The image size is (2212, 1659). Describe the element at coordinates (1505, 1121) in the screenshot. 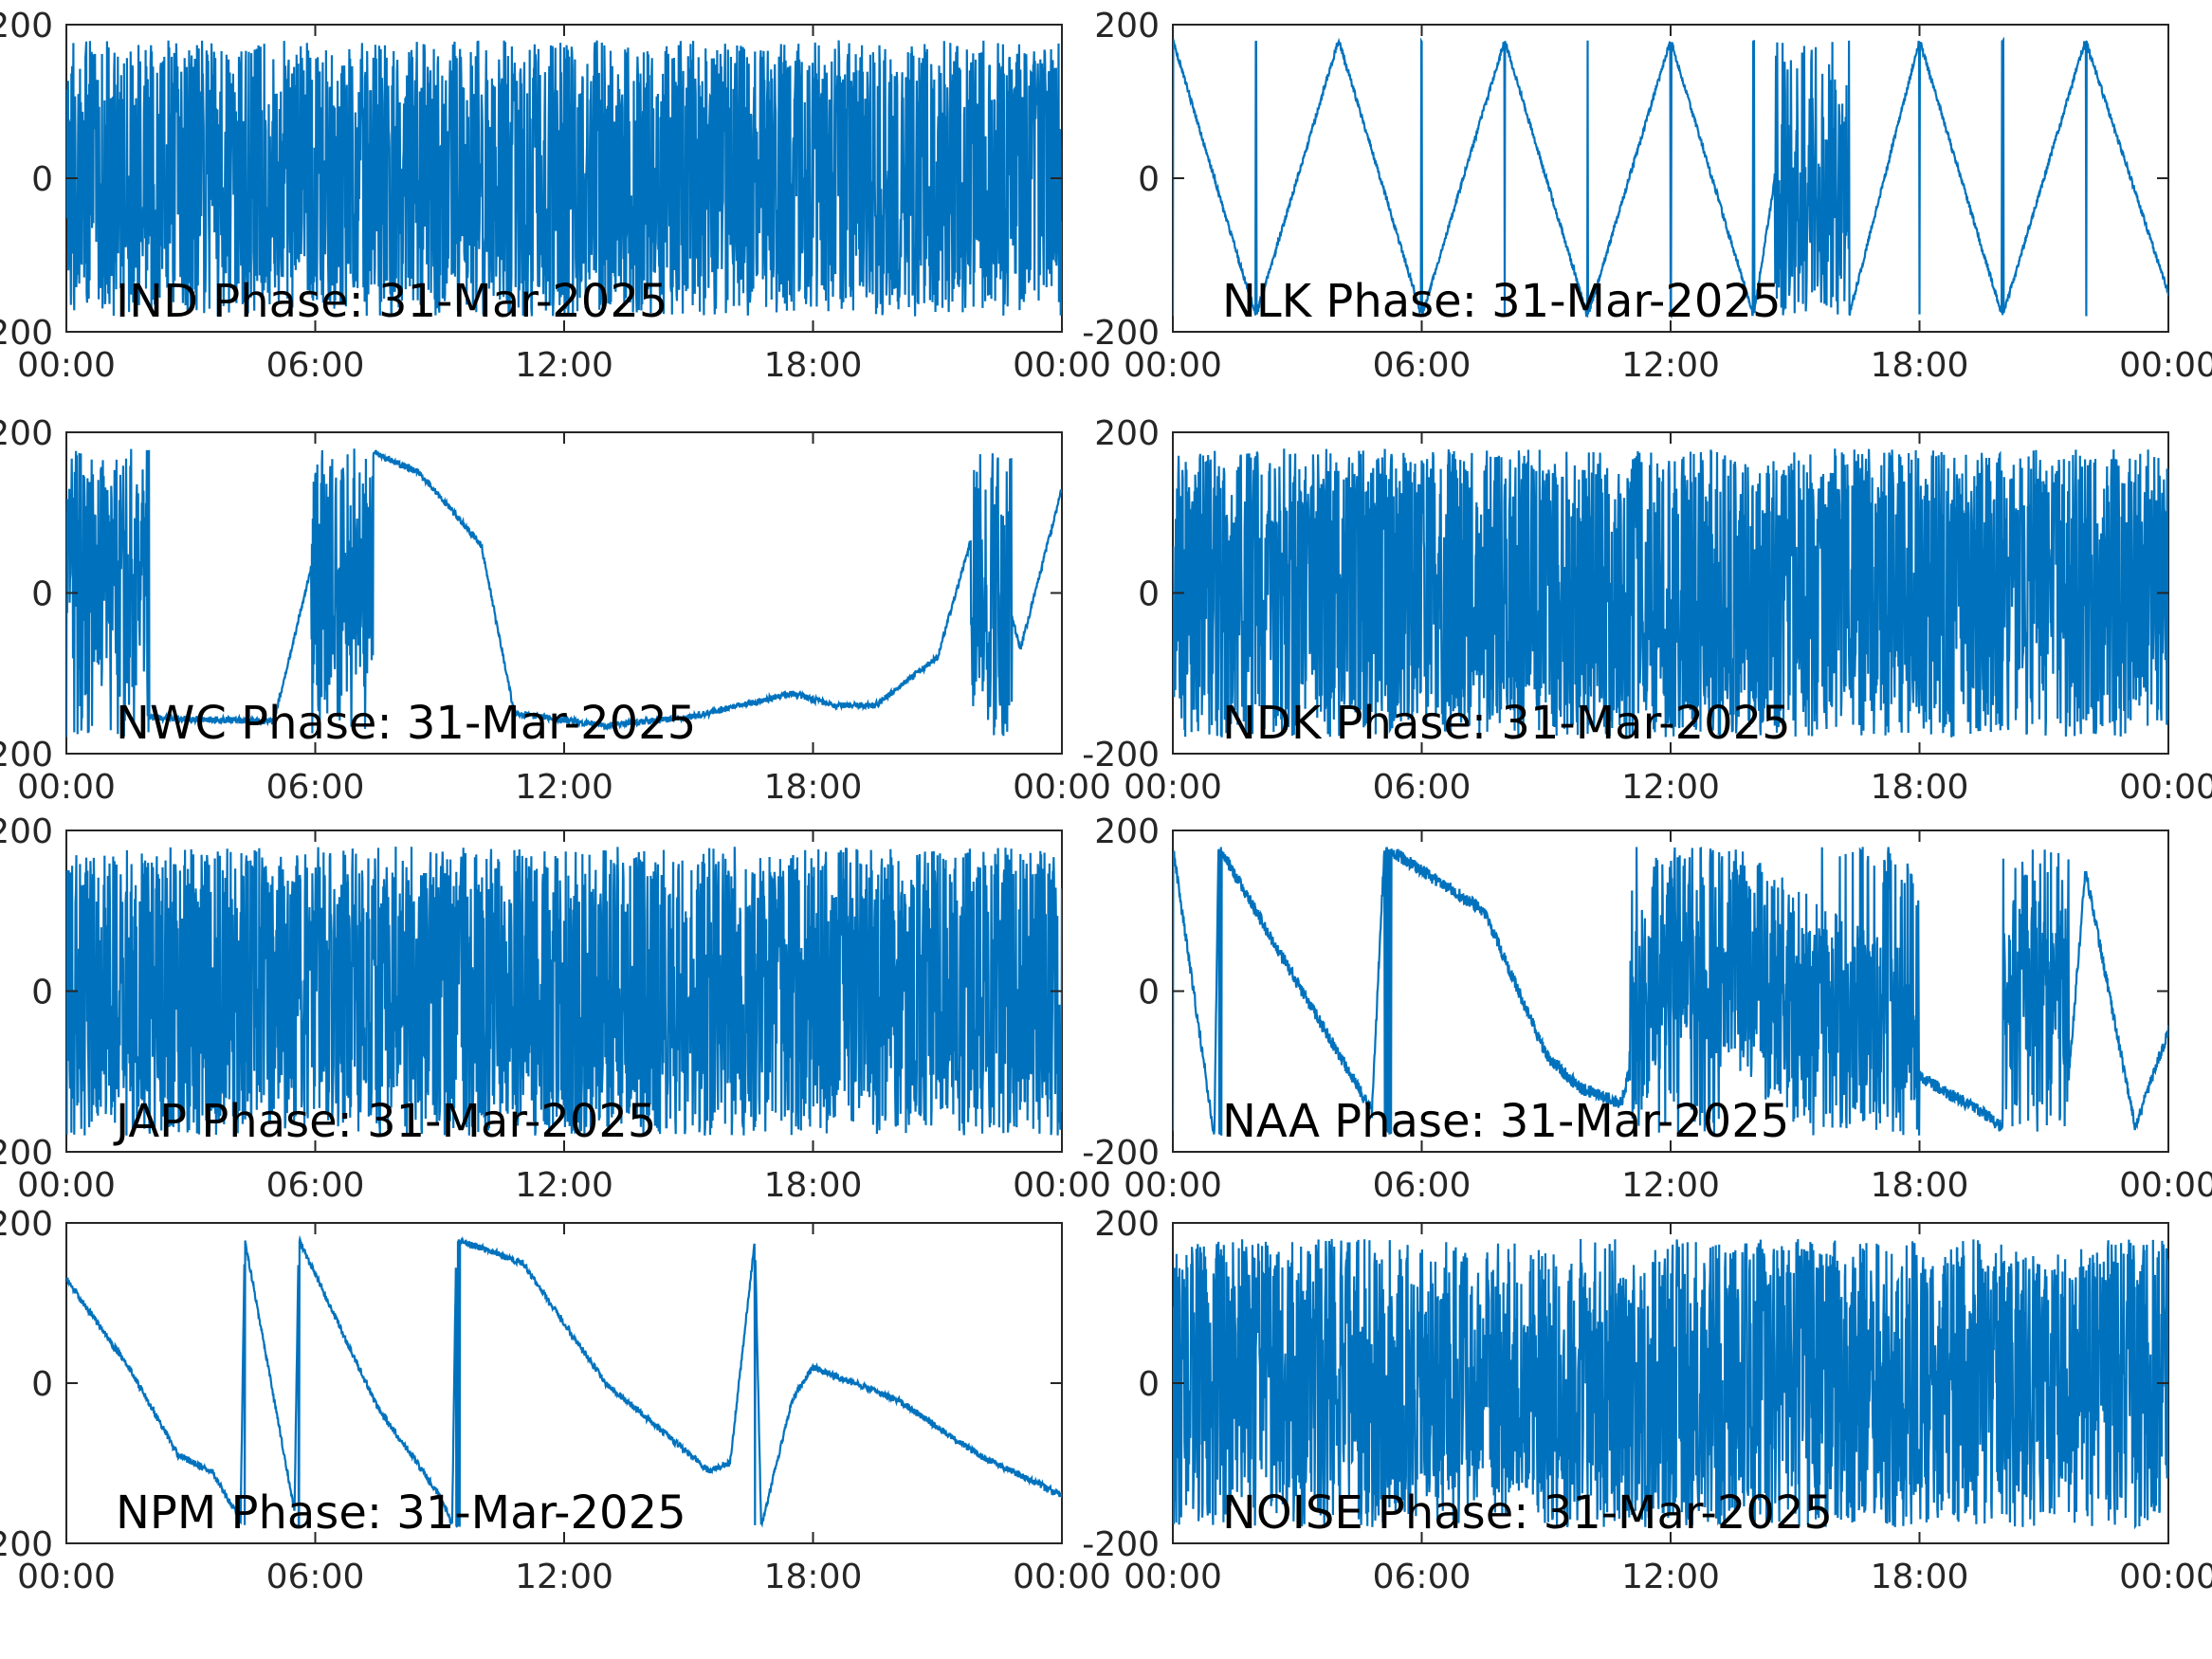

I see `panel-title: NAA Phase: 31-Mar-2025` at that location.